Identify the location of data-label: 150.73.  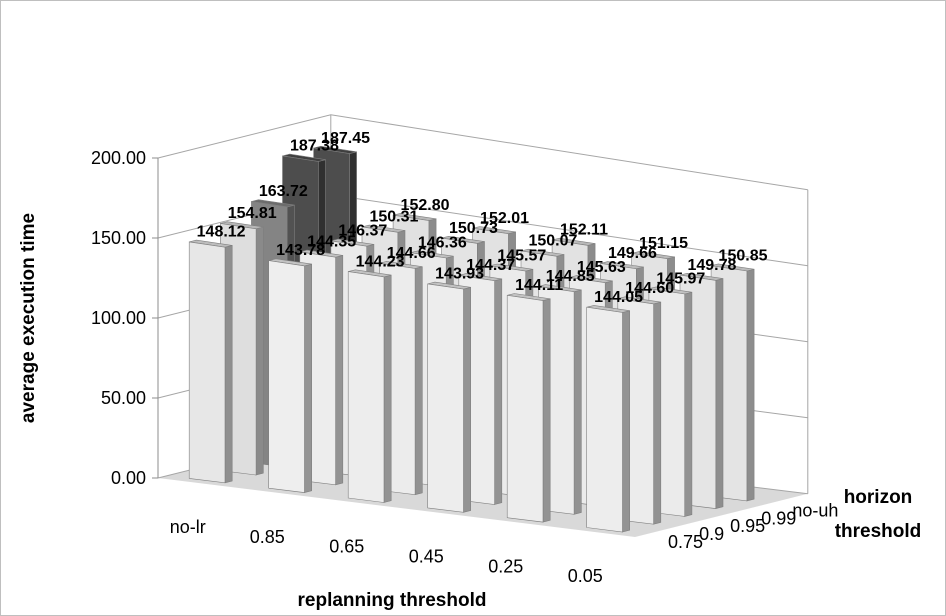
(473, 228).